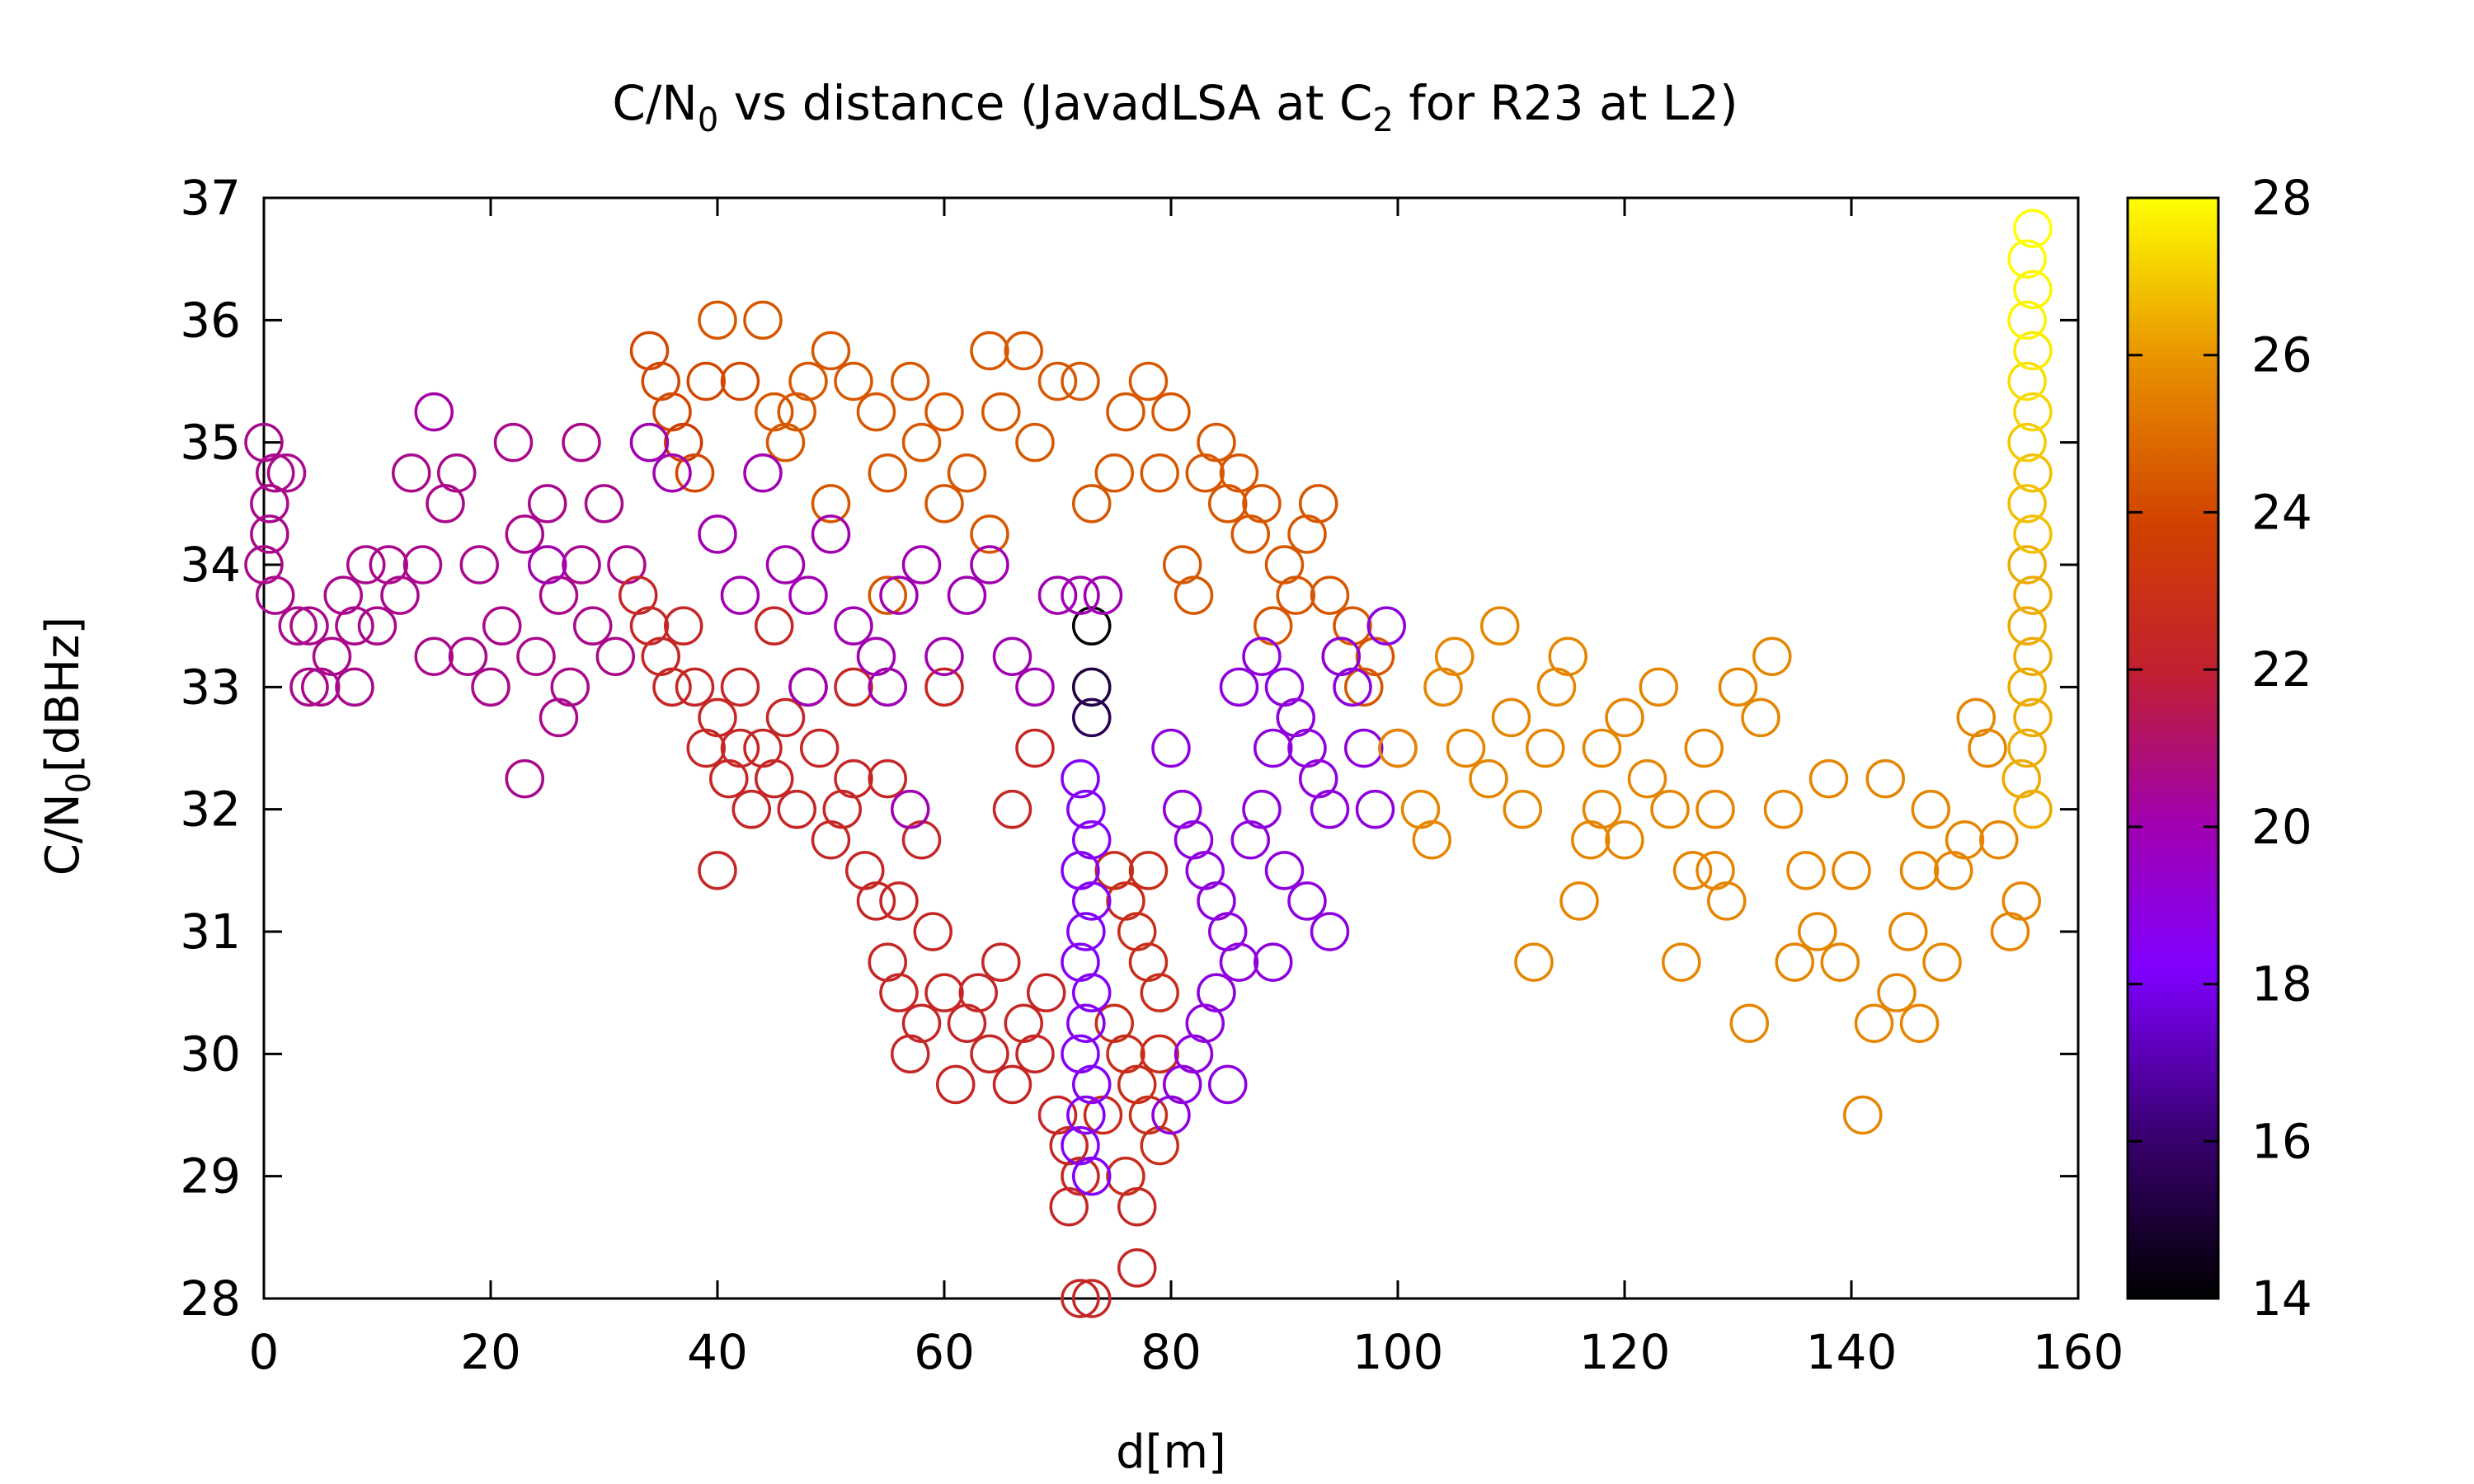  Describe the element at coordinates (210, 932) in the screenshot. I see `y-tick-label: 31` at that location.